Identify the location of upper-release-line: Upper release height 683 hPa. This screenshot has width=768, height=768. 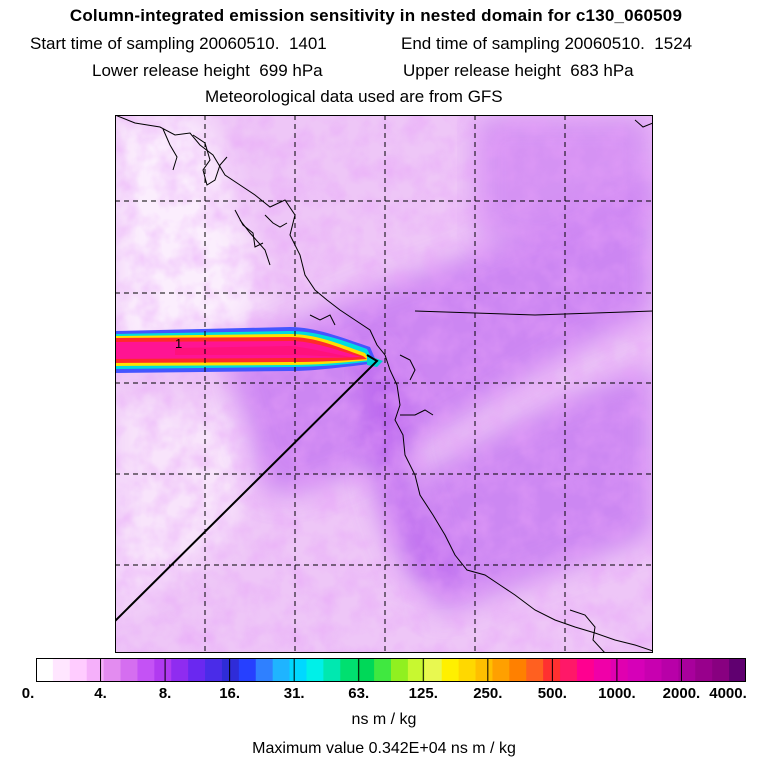
(518, 71).